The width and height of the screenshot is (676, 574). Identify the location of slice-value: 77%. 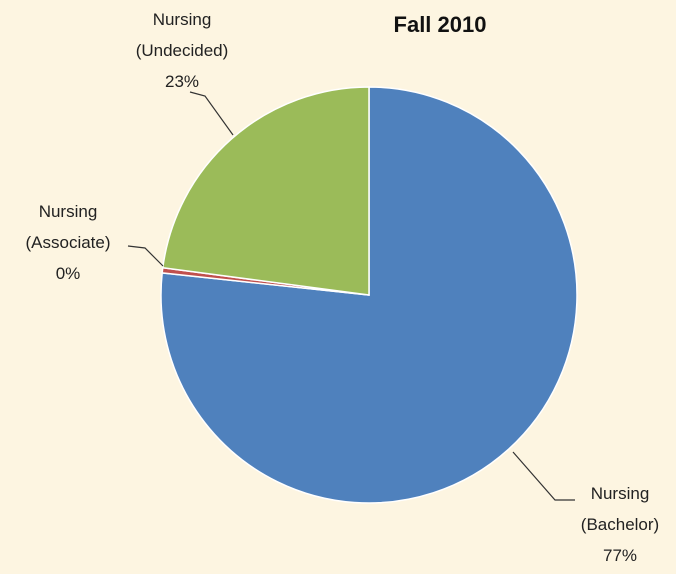
(620, 555).